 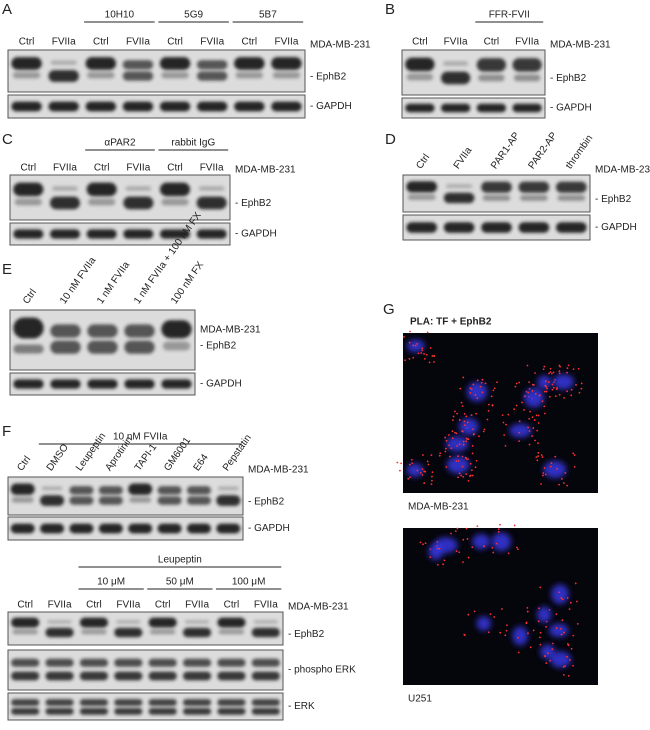 What do you see at coordinates (7, 9) in the screenshot?
I see `panel-label: A` at bounding box center [7, 9].